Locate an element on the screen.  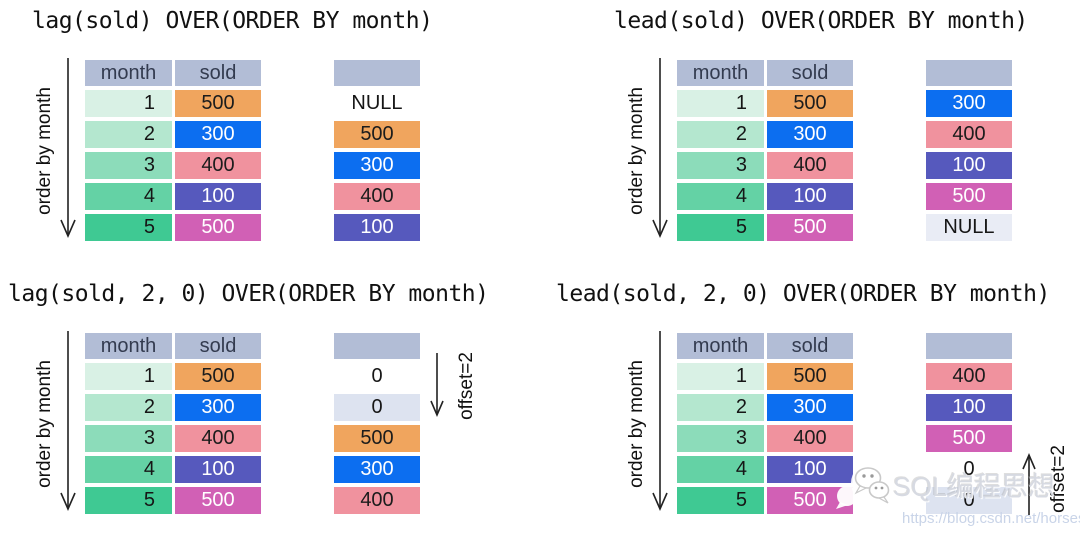
panel-title: lead(sold, 2, 0) OVER(ORDER BY month) is located at coordinates (803, 294).